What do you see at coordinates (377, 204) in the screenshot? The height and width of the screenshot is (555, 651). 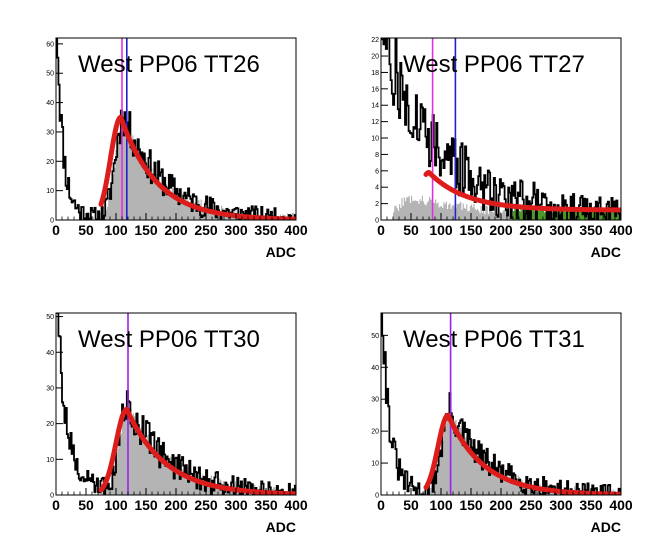 I see `y-tick-label: 2` at bounding box center [377, 204].